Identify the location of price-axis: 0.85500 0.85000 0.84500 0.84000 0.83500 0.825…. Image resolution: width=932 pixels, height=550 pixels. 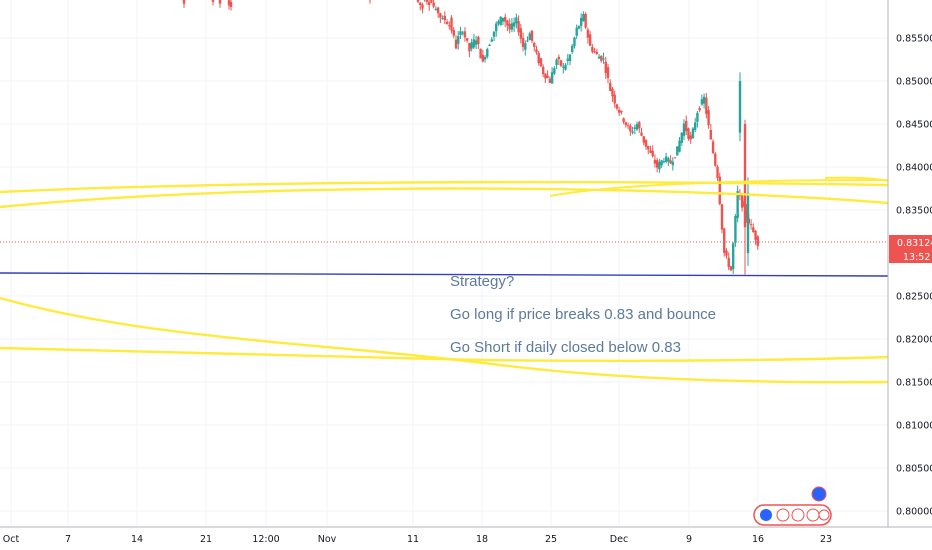
(909, 263).